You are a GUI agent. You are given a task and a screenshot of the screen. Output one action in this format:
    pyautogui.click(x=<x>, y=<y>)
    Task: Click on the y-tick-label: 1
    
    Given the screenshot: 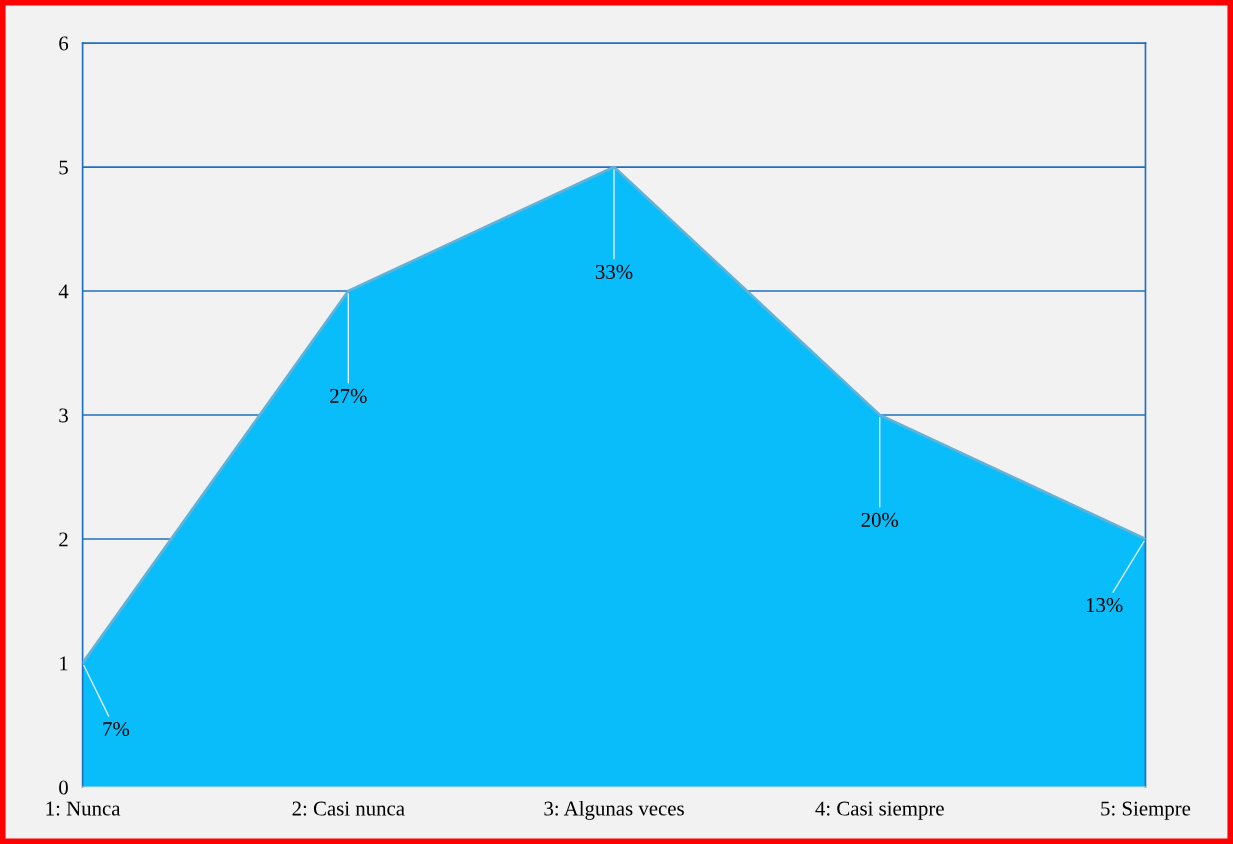 What is the action you would take?
    pyautogui.click(x=64, y=663)
    